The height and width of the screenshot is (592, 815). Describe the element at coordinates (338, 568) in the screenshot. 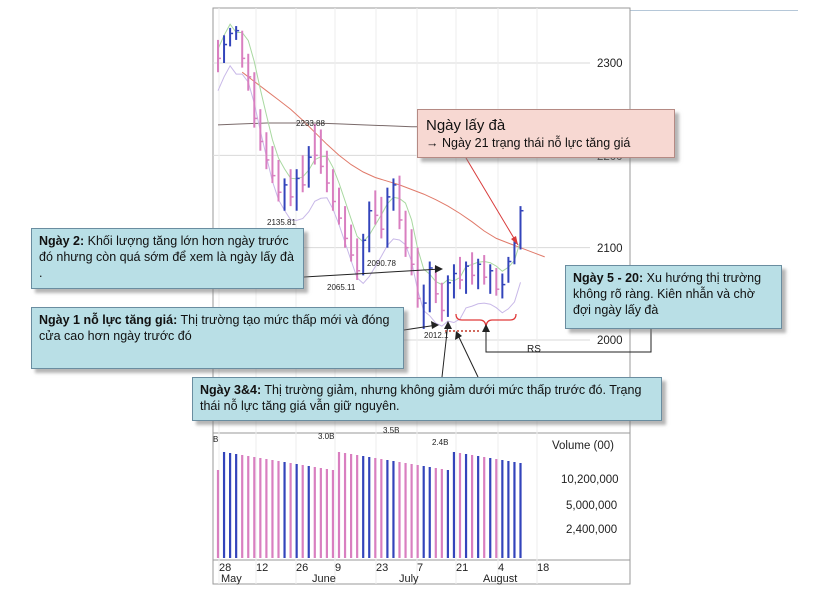

I see `x-day-9: 9` at that location.